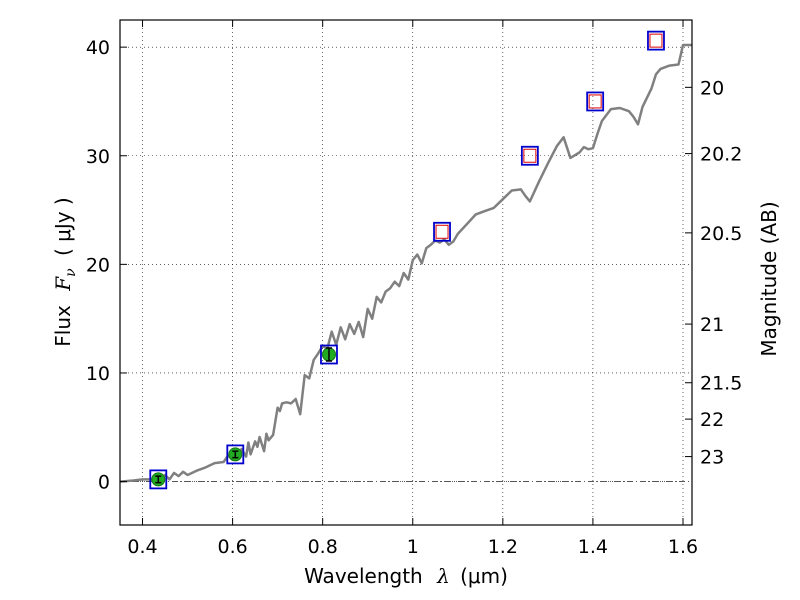  What do you see at coordinates (712, 458) in the screenshot?
I see `right-tick-label: 23` at bounding box center [712, 458].